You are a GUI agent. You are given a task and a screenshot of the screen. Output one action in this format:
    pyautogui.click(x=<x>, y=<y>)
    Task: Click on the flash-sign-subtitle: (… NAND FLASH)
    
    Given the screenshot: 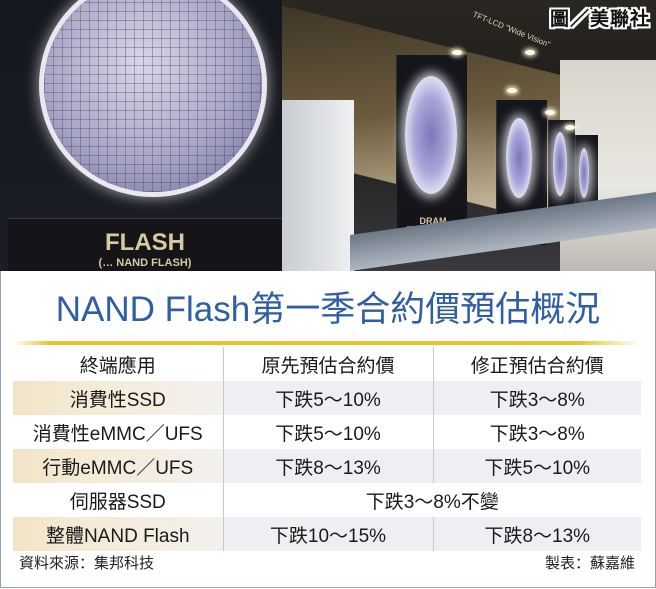 What is the action you would take?
    pyautogui.click(x=145, y=263)
    